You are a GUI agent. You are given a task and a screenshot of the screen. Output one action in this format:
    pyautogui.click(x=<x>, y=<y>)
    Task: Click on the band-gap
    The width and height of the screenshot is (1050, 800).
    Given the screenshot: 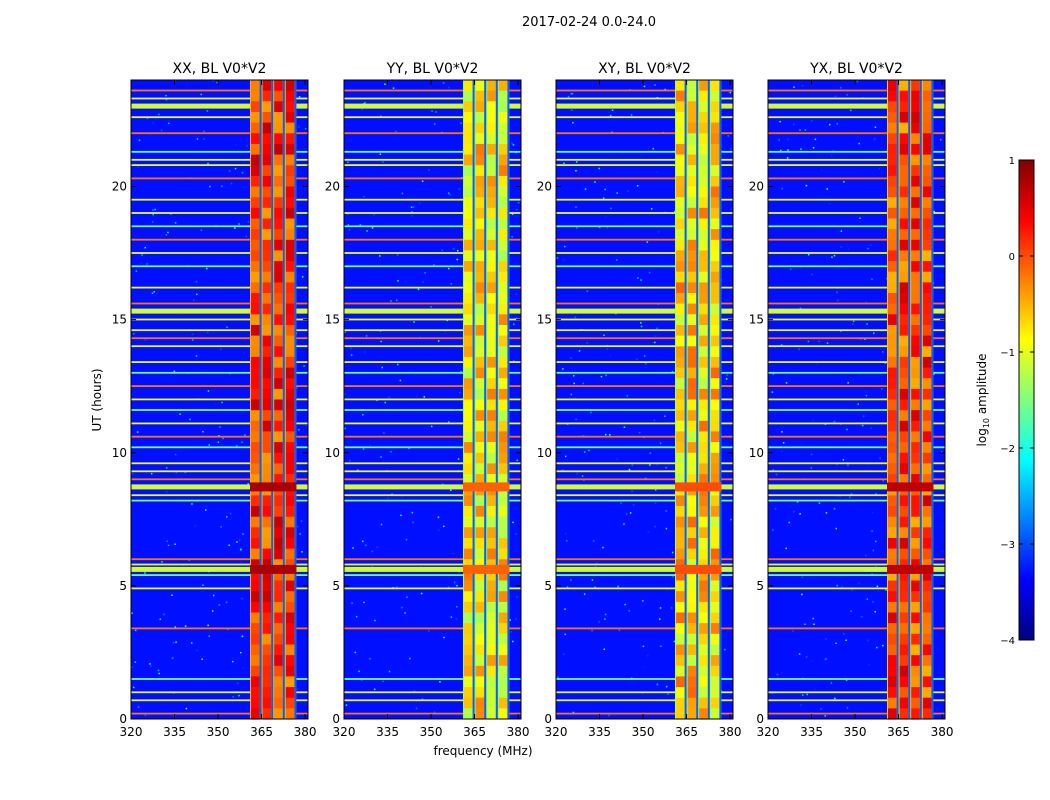 What is the action you would take?
    pyautogui.click(x=496, y=399)
    